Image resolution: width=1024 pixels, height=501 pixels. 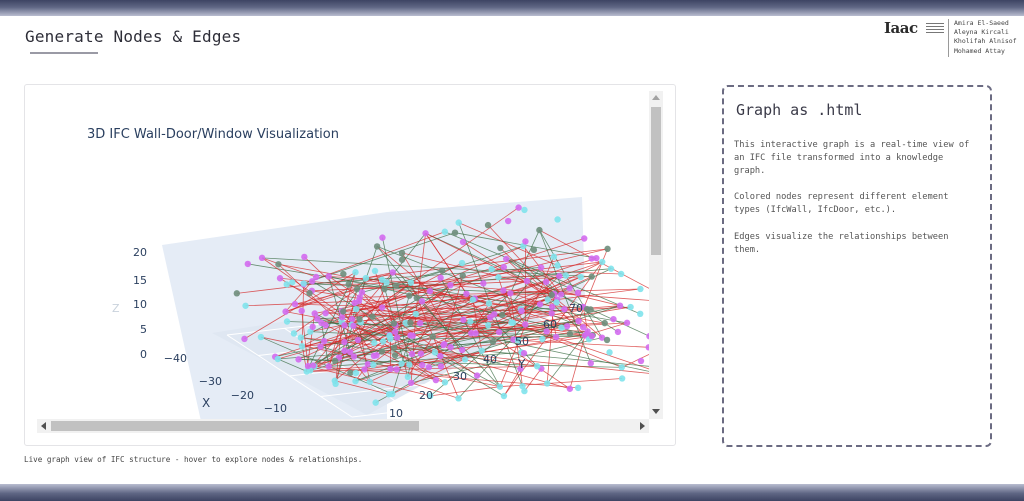 What do you see at coordinates (315, 418) in the screenshot?
I see `x-tick-label: 0` at bounding box center [315, 418].